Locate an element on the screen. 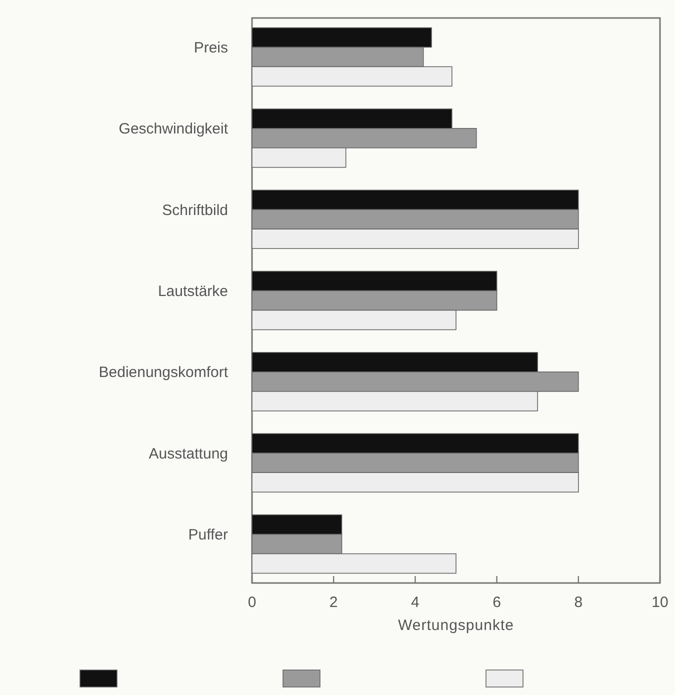 This screenshot has height=695, width=675. x-tick-label: 8 is located at coordinates (578, 602).